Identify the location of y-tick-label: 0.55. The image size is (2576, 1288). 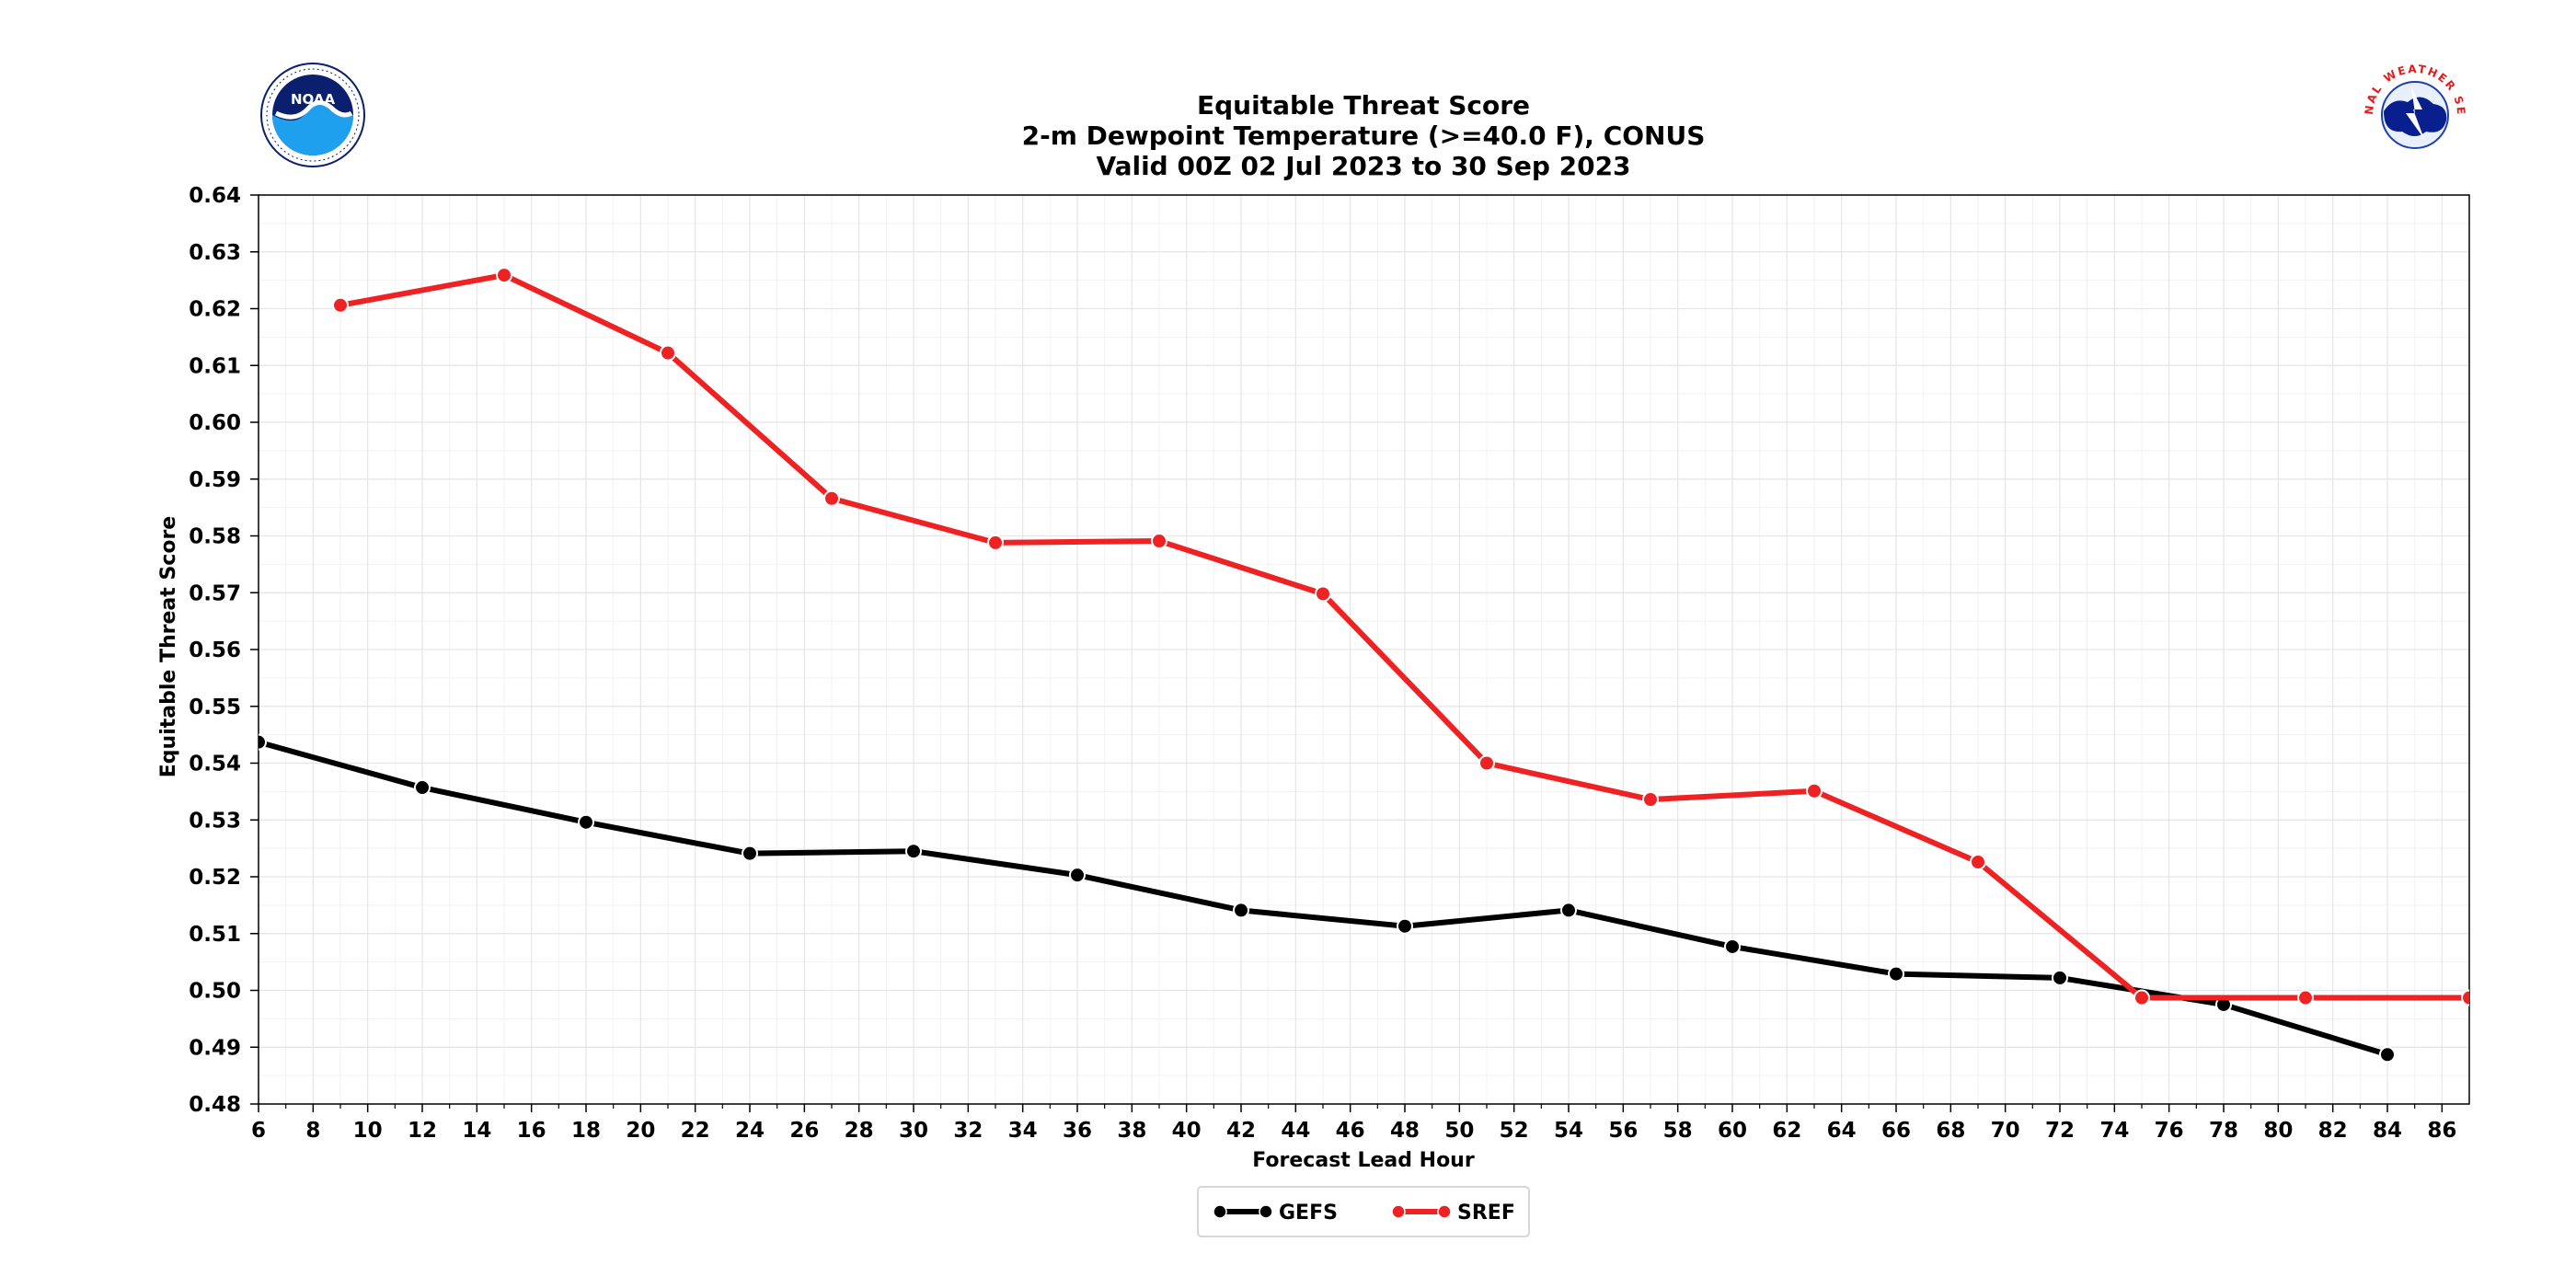
(215, 707).